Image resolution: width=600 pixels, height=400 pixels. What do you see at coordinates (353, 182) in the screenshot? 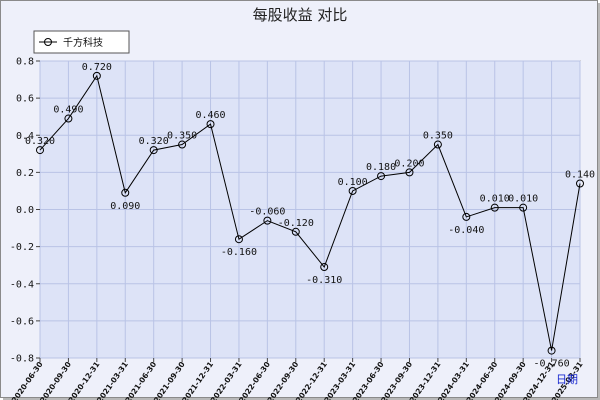
I see `data-label: 0.100` at bounding box center [353, 182].